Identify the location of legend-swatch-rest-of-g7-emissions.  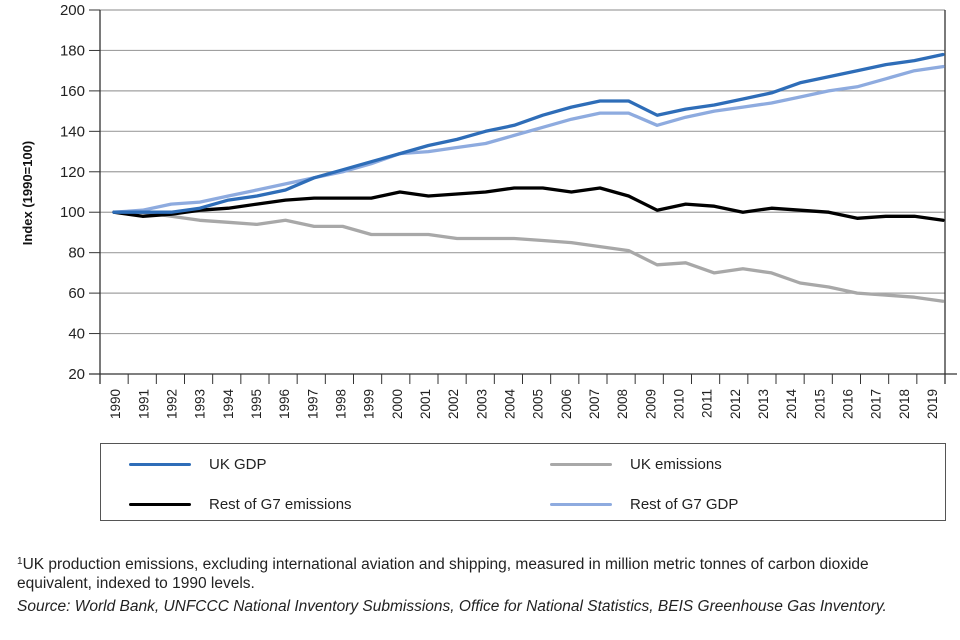
(160, 504).